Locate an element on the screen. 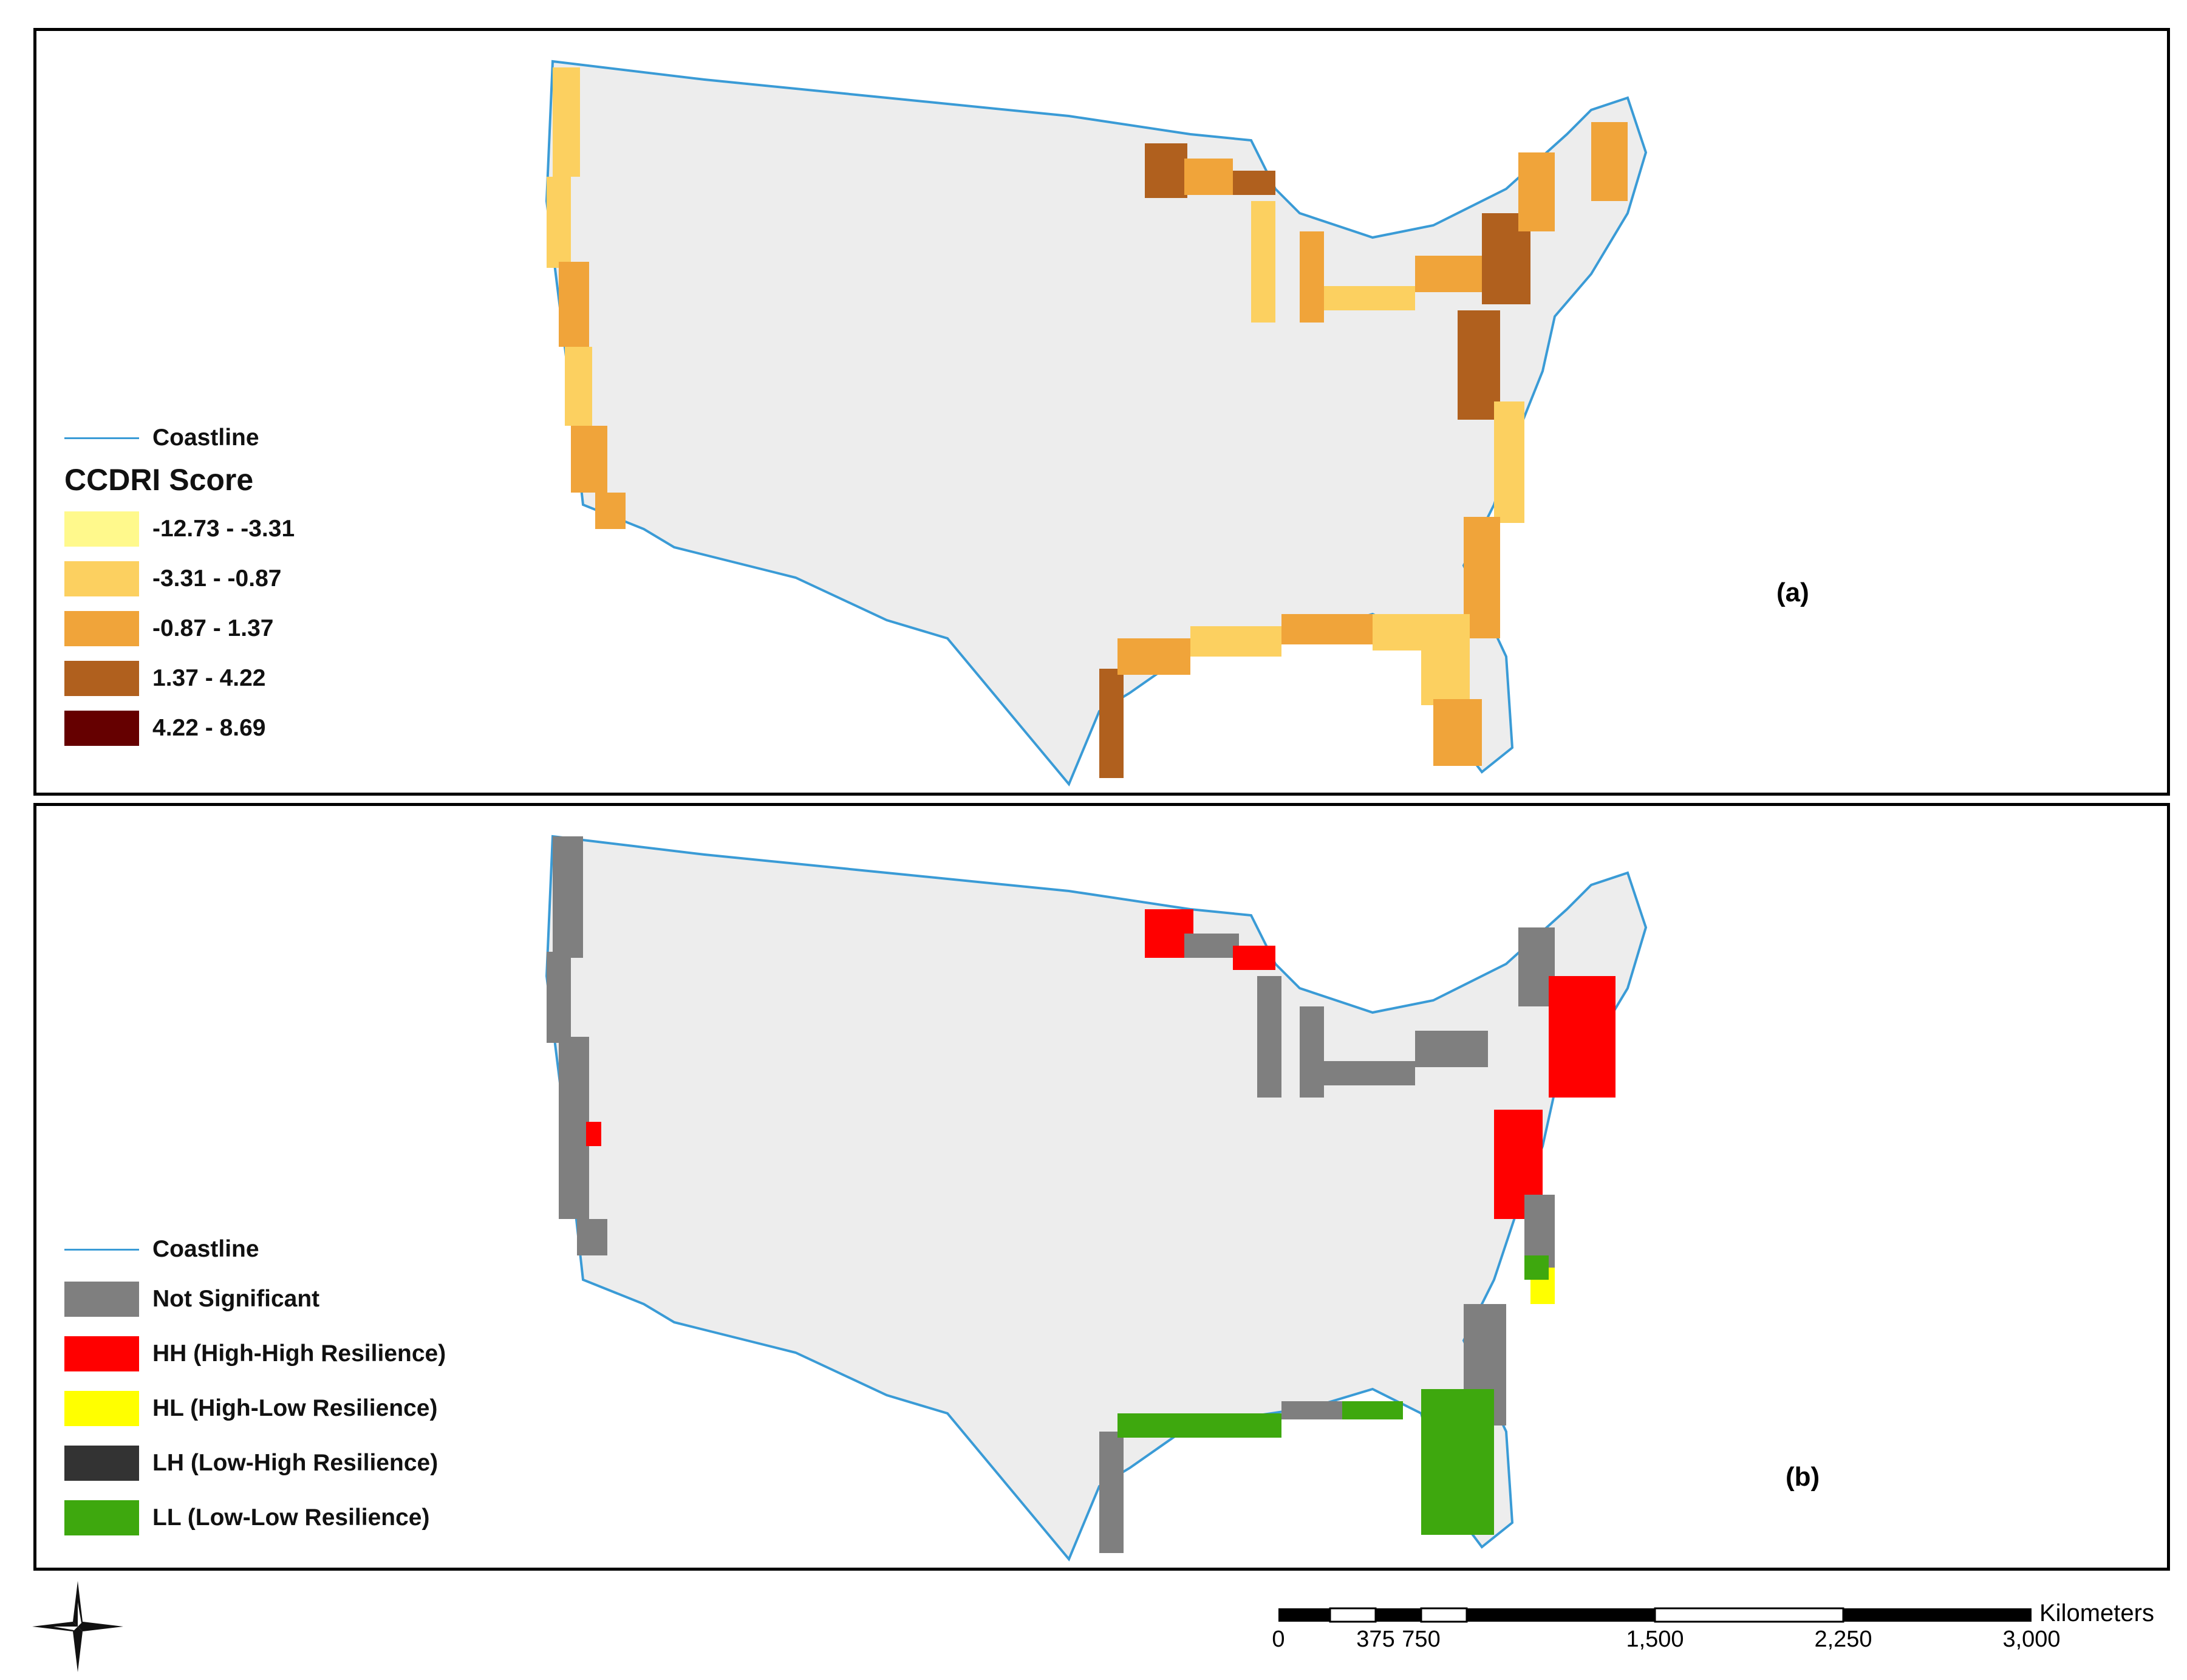 Image resolution: width=2187 pixels, height=1680 pixels. ccdri-legend-item: -3.31 - -0.87 is located at coordinates (172, 579).